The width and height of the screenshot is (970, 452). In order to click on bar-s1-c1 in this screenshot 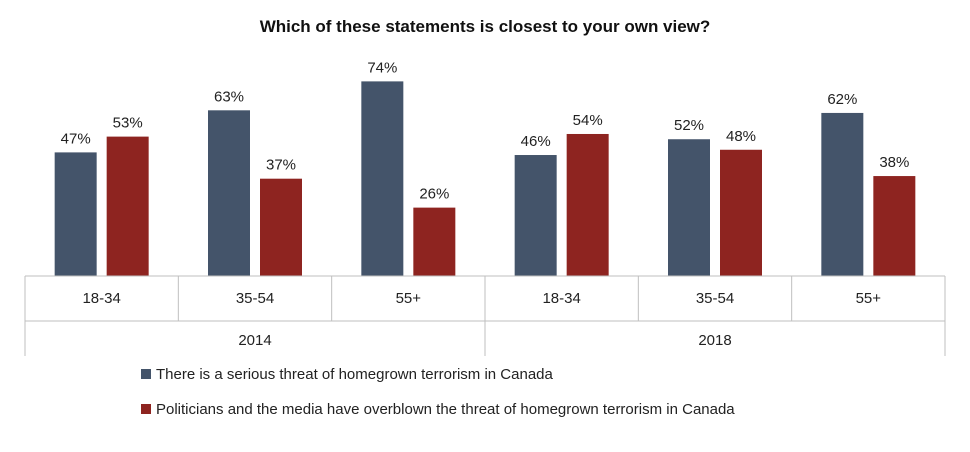, I will do `click(281, 227)`.